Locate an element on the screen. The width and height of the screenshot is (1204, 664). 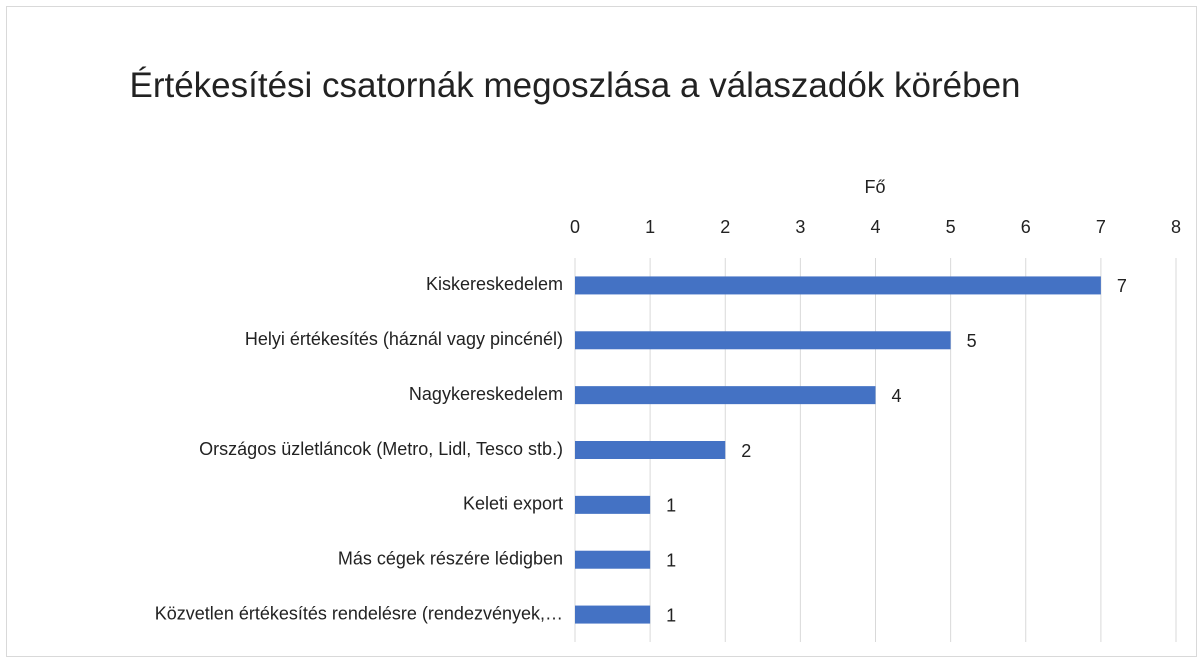
data-label: 5 is located at coordinates (972, 341).